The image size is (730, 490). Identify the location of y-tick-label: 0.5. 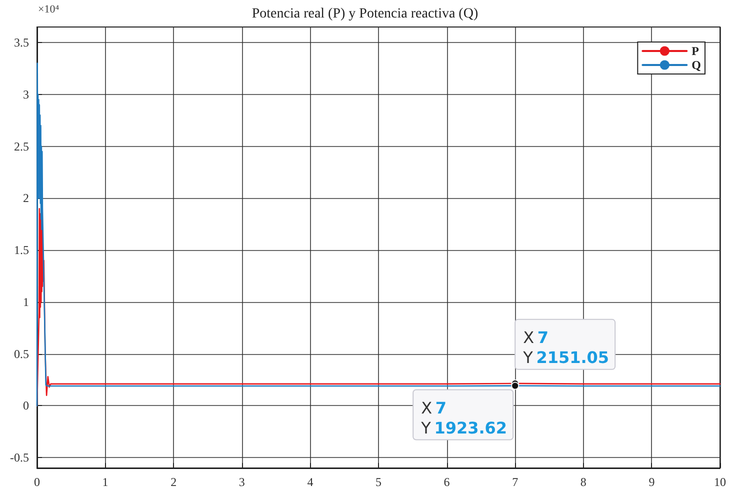
(21, 353).